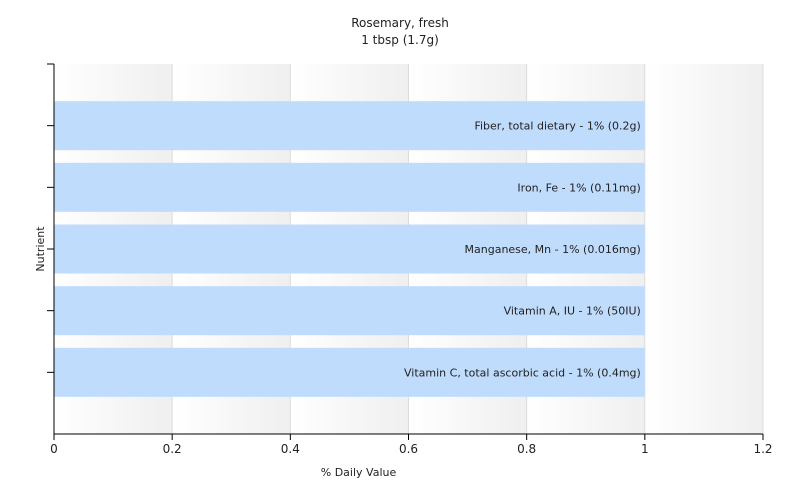 The width and height of the screenshot is (800, 500). I want to click on bar-label: Fiber, total dietary - 1% (0.2g), so click(557, 126).